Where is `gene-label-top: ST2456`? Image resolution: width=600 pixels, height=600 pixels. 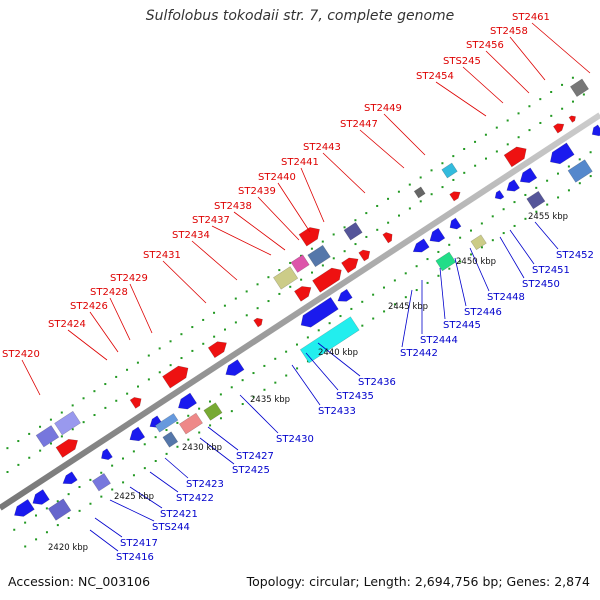 gene-label-top: ST2456 is located at coordinates (485, 45).